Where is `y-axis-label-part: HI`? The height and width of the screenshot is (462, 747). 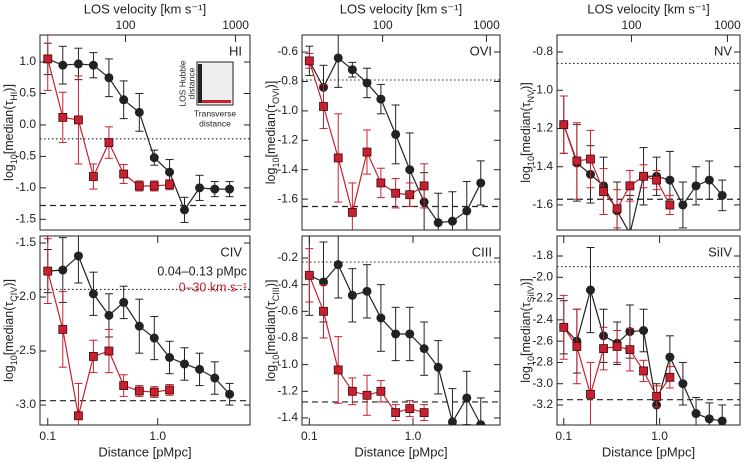
y-axis-label-part: HI is located at coordinates (14, 96).